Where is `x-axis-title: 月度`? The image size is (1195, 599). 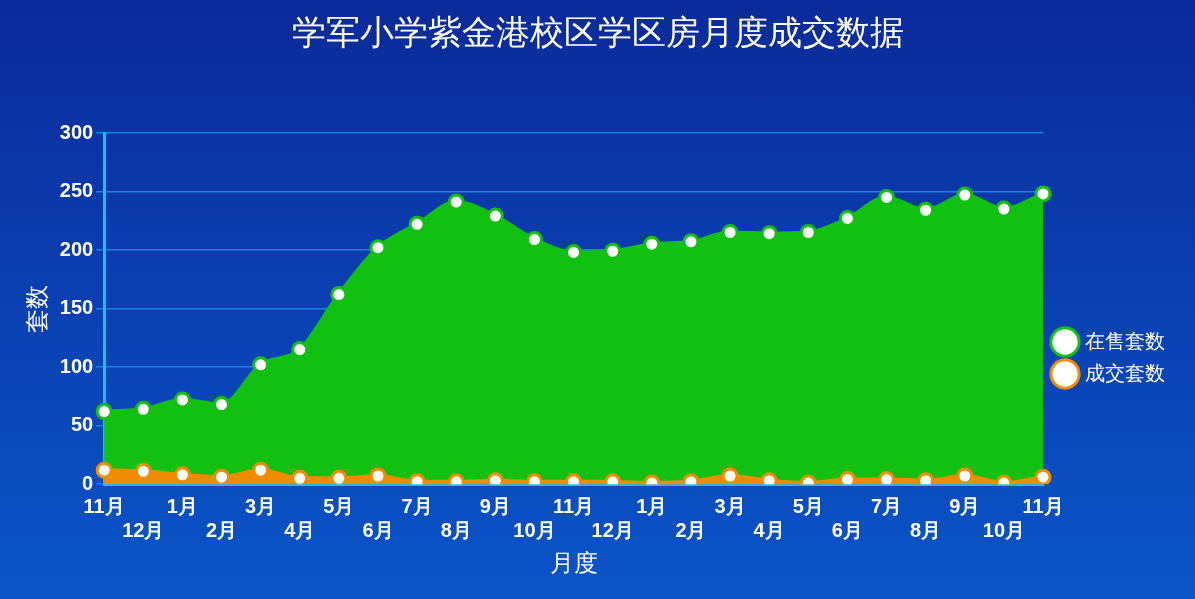
x-axis-title: 月度 is located at coordinates (573, 563).